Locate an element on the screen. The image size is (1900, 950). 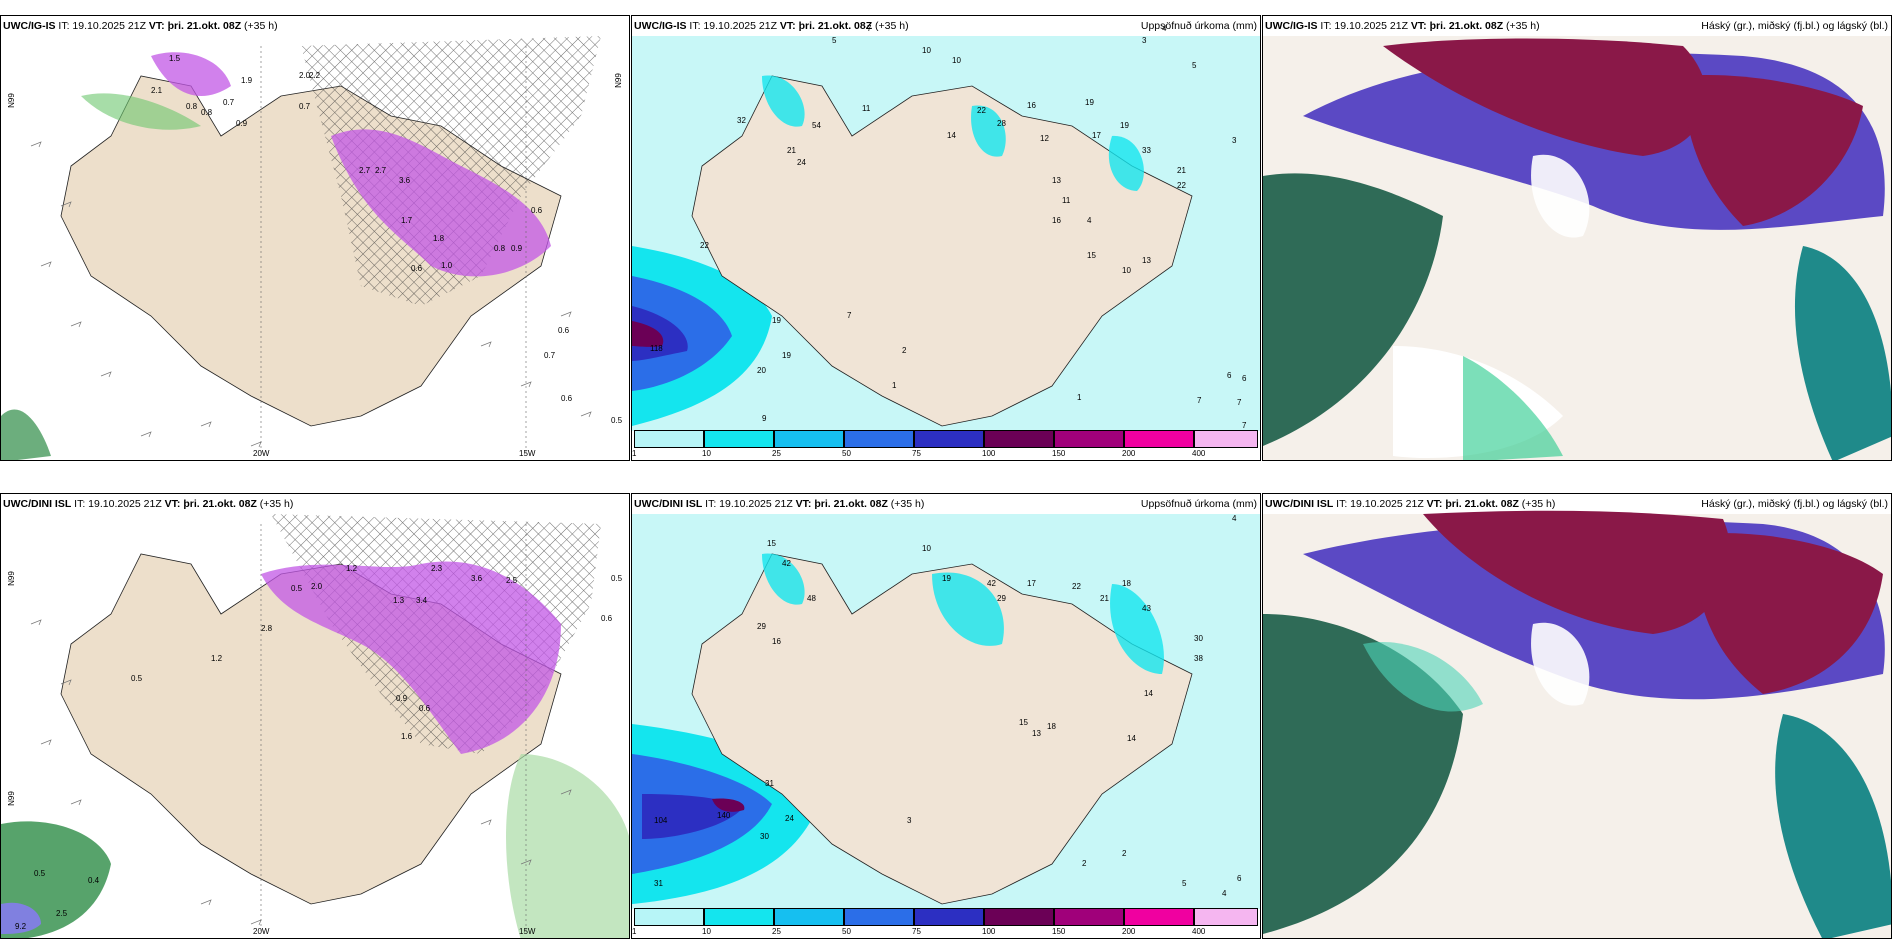
value-label: 11 is located at coordinates (1066, 200).